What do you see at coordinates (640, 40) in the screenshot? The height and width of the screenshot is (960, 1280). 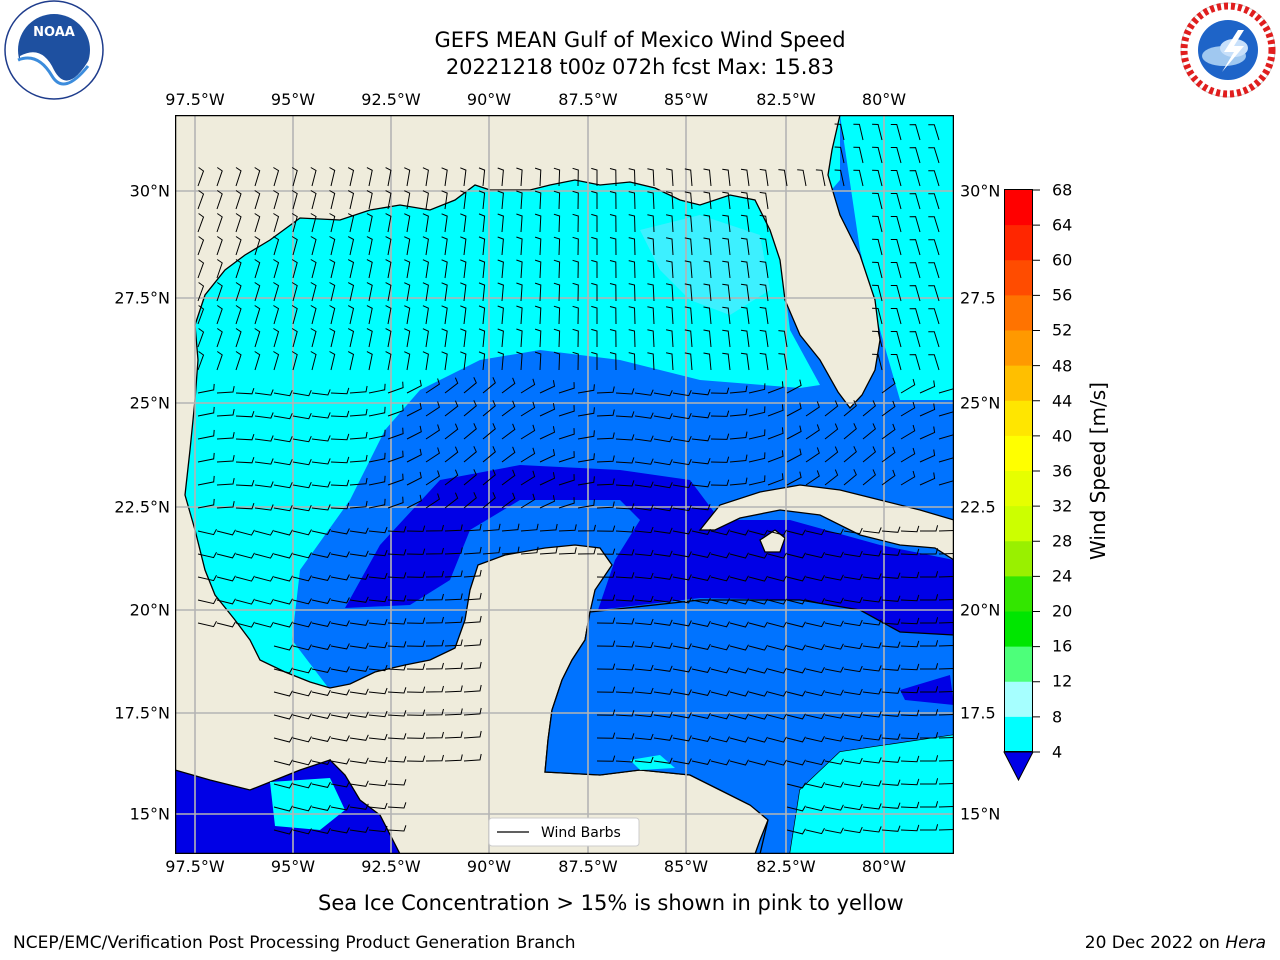 I see `map-title-line1: GEFS MEAN Gulf of Mexico Wind Speed` at bounding box center [640, 40].